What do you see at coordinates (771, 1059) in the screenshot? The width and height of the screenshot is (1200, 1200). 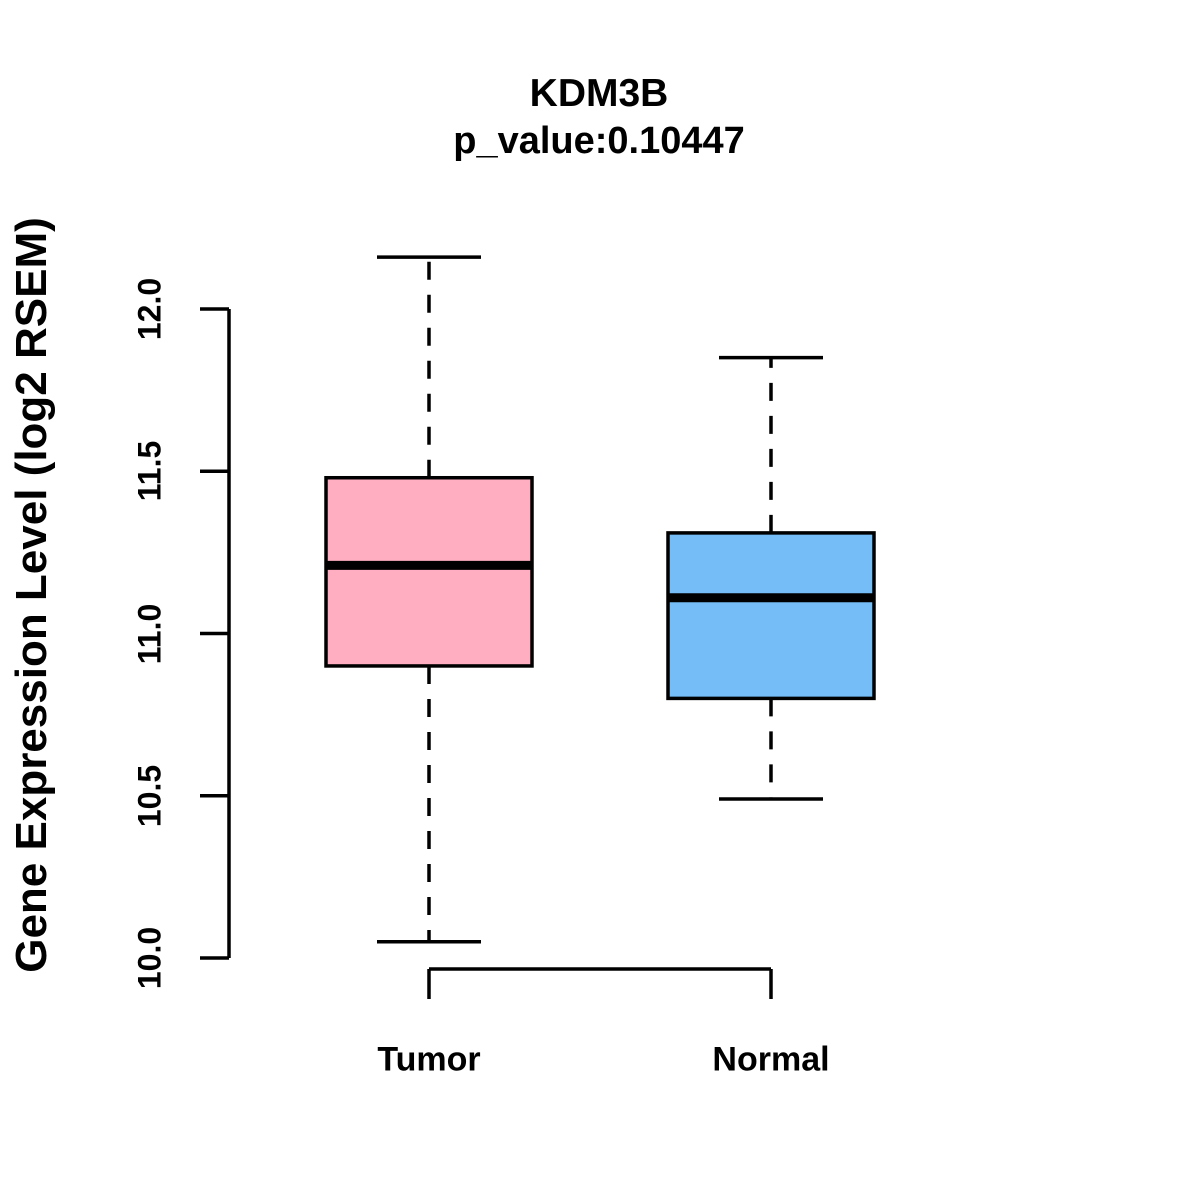 I see `x-category-label-normal: Normal` at bounding box center [771, 1059].